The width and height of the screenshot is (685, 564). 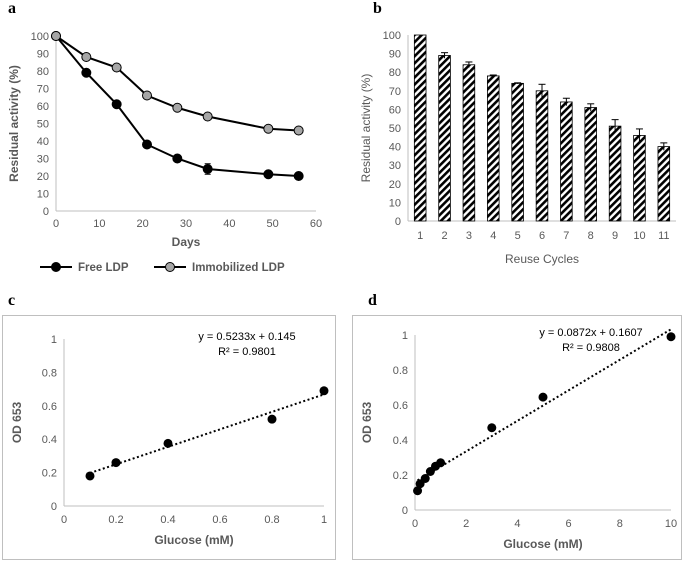 What do you see at coordinates (469, 236) in the screenshot?
I see `x-tick-label: 3` at bounding box center [469, 236].